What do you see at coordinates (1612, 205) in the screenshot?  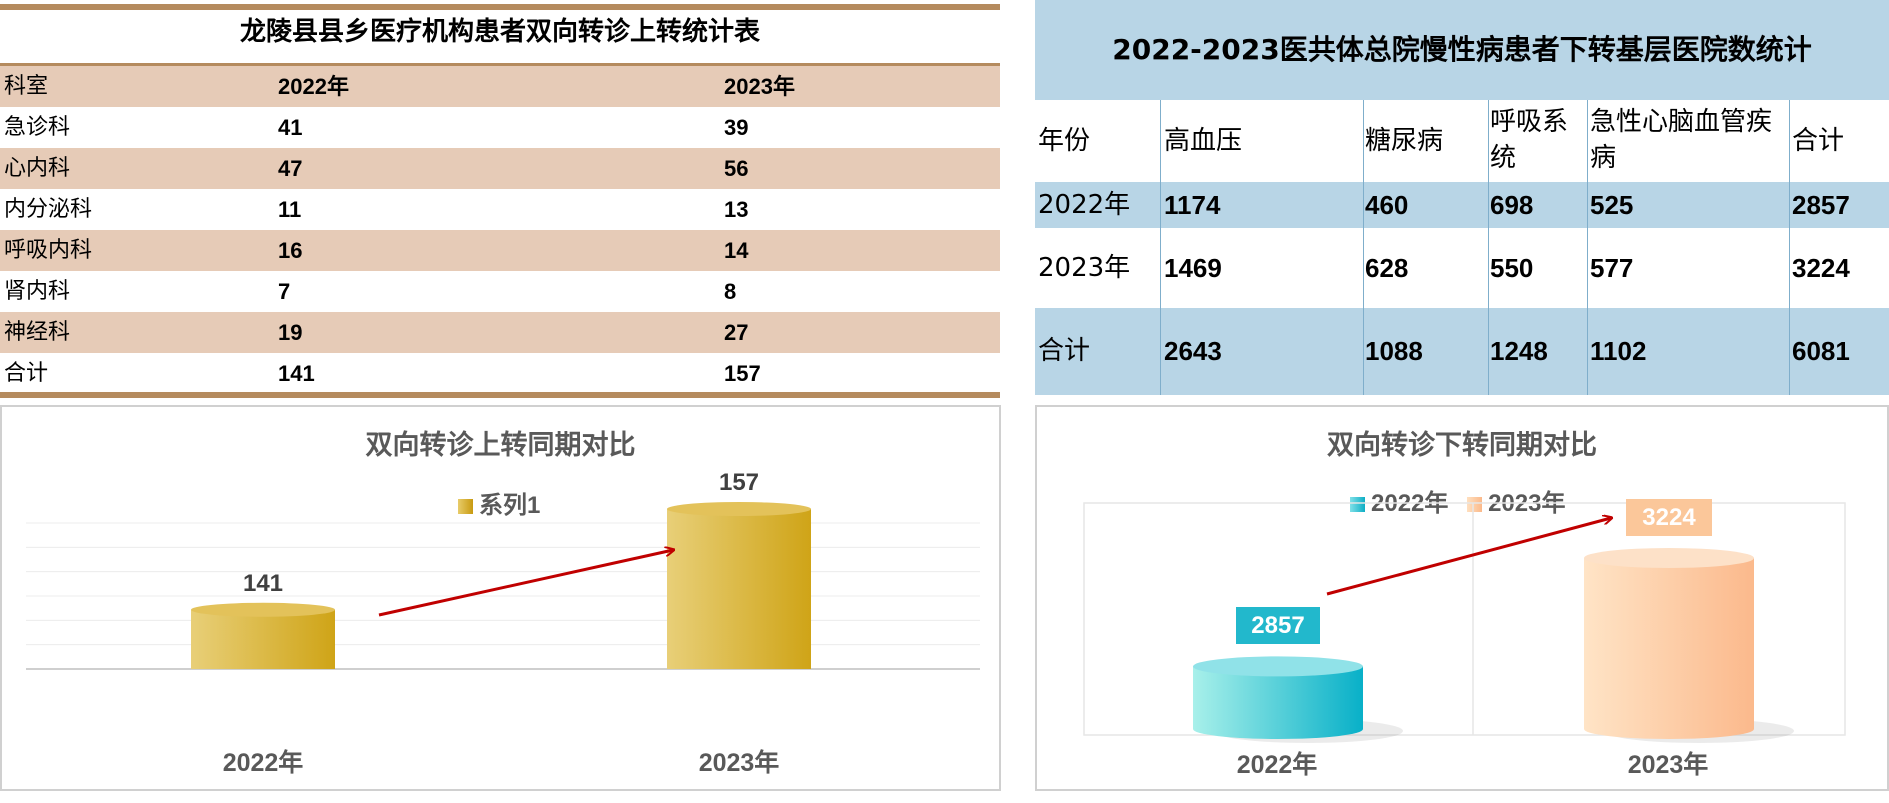 I see `table-cell: 525` at bounding box center [1612, 205].